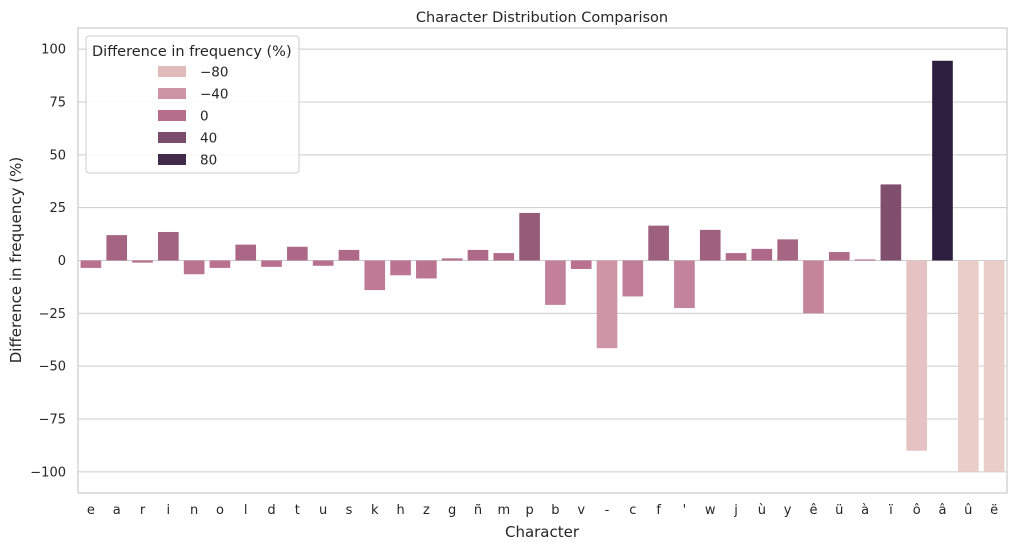  Describe the element at coordinates (426, 510) in the screenshot. I see `x-tick-label: z` at that location.